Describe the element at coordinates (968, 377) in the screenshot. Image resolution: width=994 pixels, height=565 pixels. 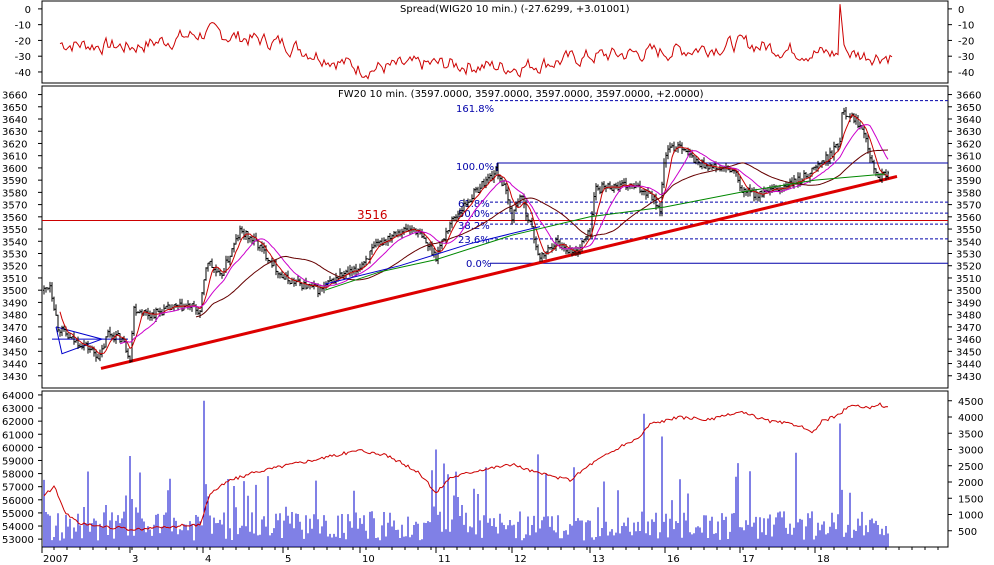
I see `price-tick-right: 3430` at that location.